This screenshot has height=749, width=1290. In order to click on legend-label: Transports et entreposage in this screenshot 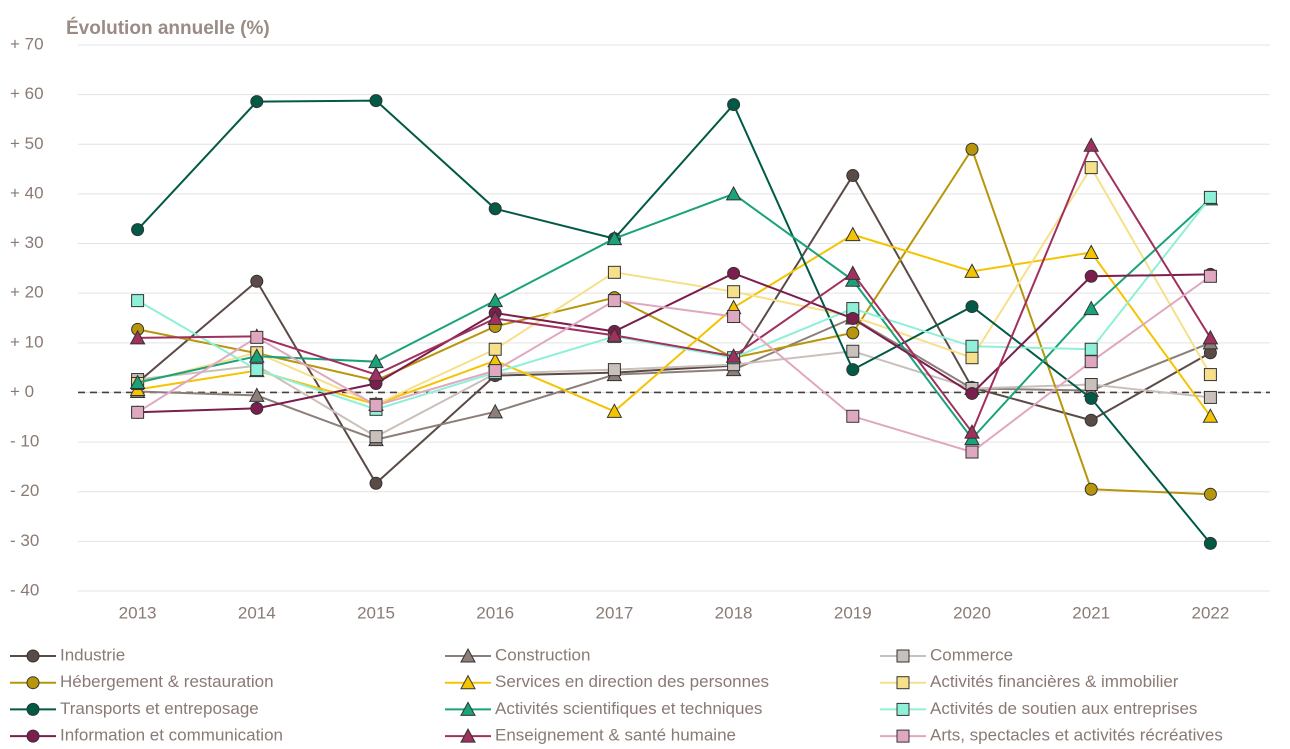, I will do `click(159, 708)`.